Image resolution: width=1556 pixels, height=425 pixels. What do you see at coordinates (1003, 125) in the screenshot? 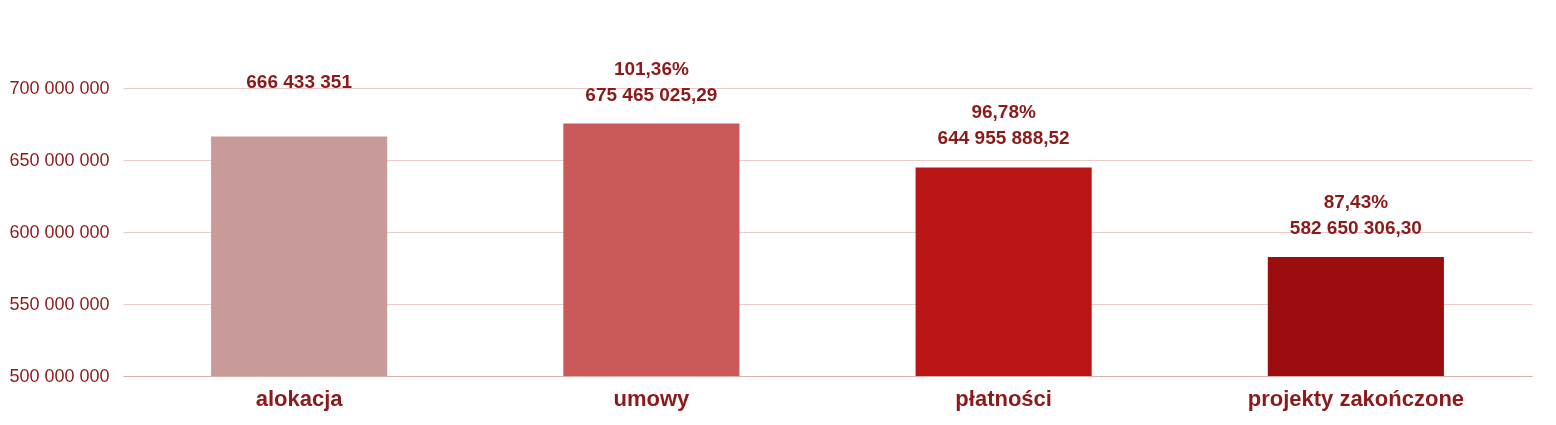
I see `data-label: 96,78% 644 955 888,52` at bounding box center [1003, 125].